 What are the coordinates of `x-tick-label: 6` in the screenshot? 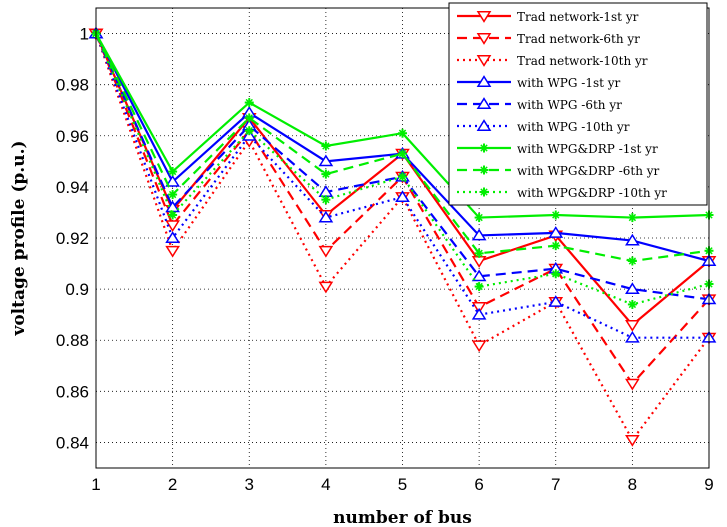 It's located at (478, 484).